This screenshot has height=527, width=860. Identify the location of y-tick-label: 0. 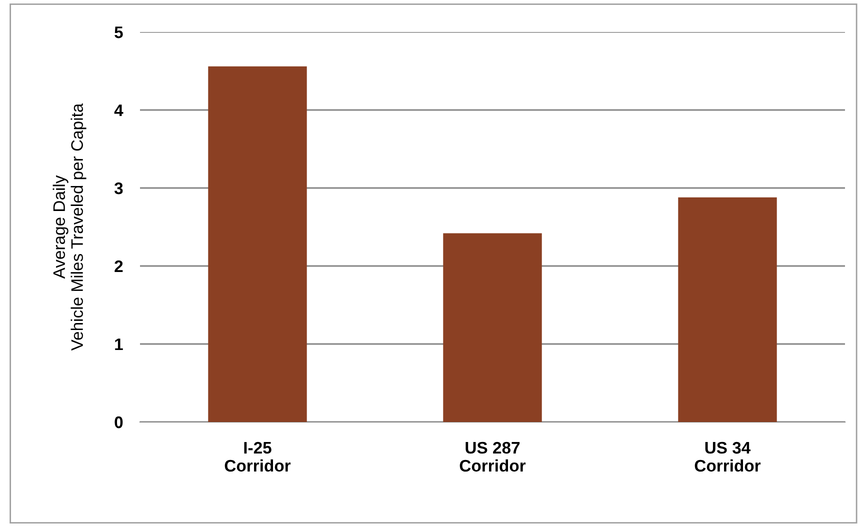
(118, 422).